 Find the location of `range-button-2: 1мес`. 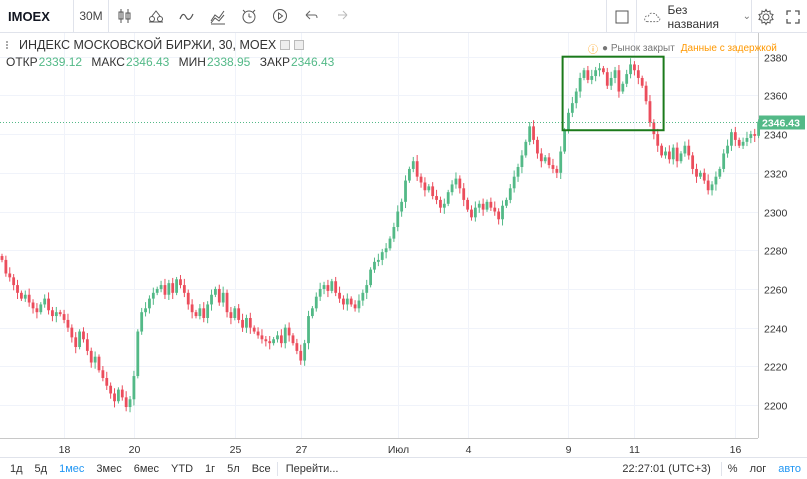

range-button-2: 1мес is located at coordinates (72, 468).